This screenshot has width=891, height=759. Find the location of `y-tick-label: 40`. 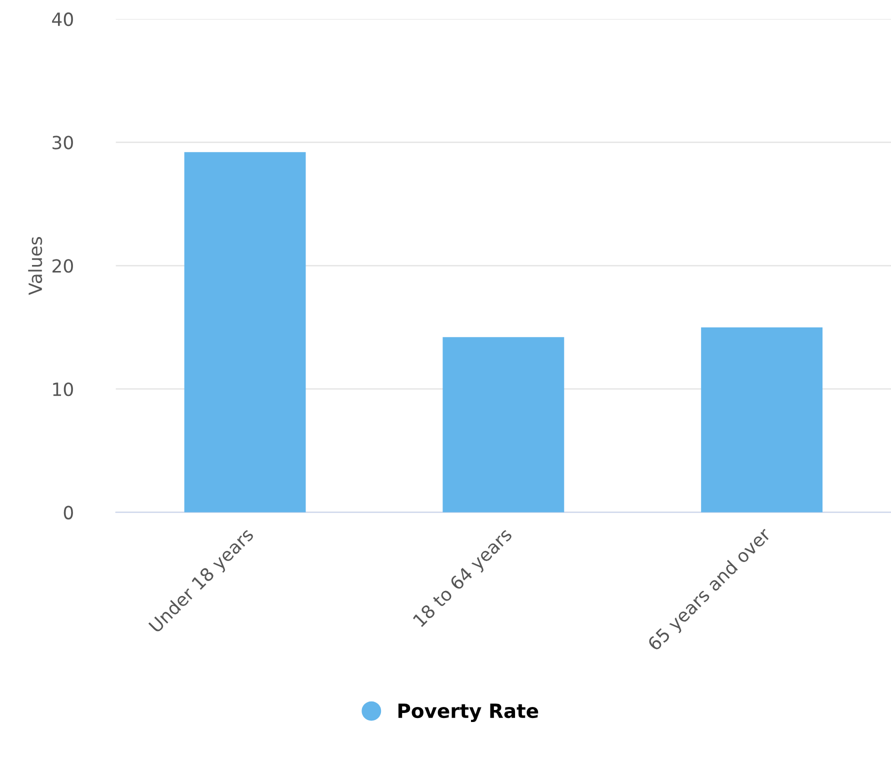

y-tick-label: 40 is located at coordinates (62, 19).